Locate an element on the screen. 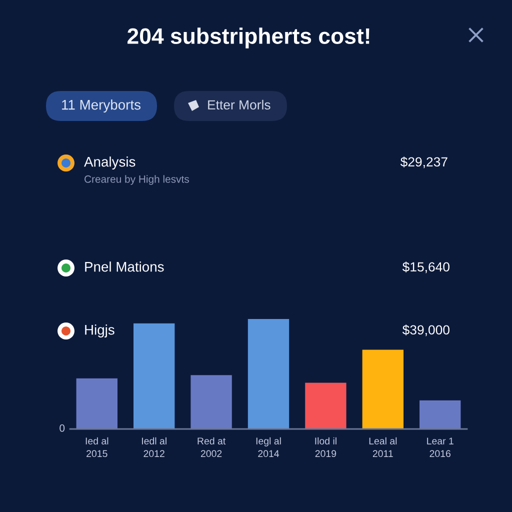  text: Etter Morls is located at coordinates (239, 105).